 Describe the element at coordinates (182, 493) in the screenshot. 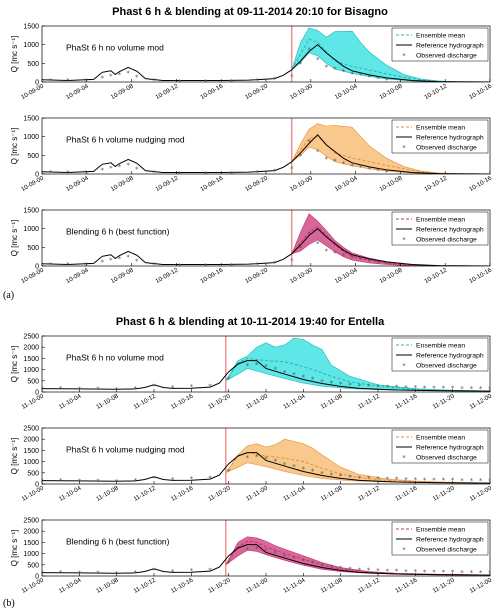

I see `x-tick-label: 11-10-16` at that location.